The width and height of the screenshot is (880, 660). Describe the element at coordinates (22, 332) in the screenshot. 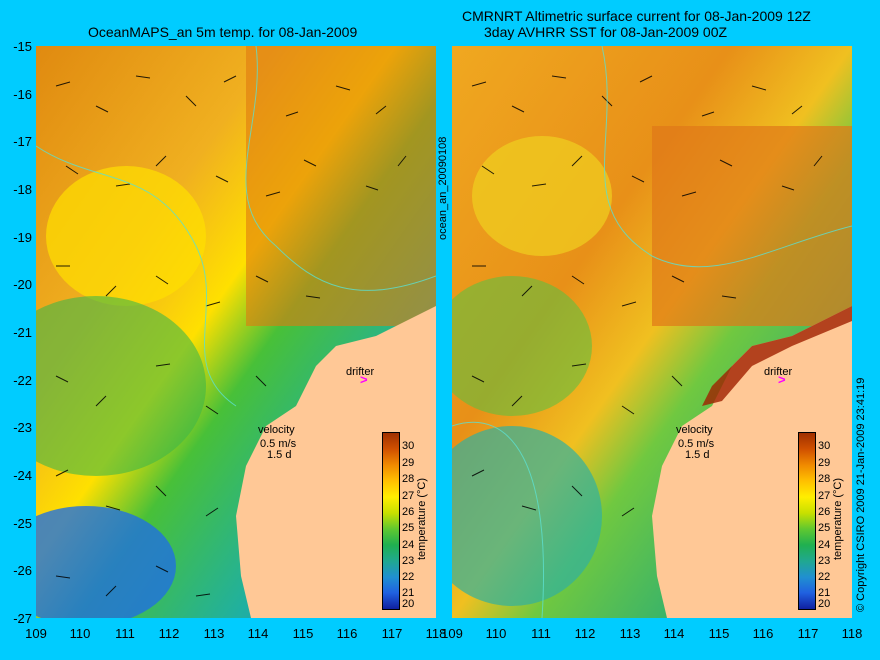

I see `lat-tick: -21` at that location.